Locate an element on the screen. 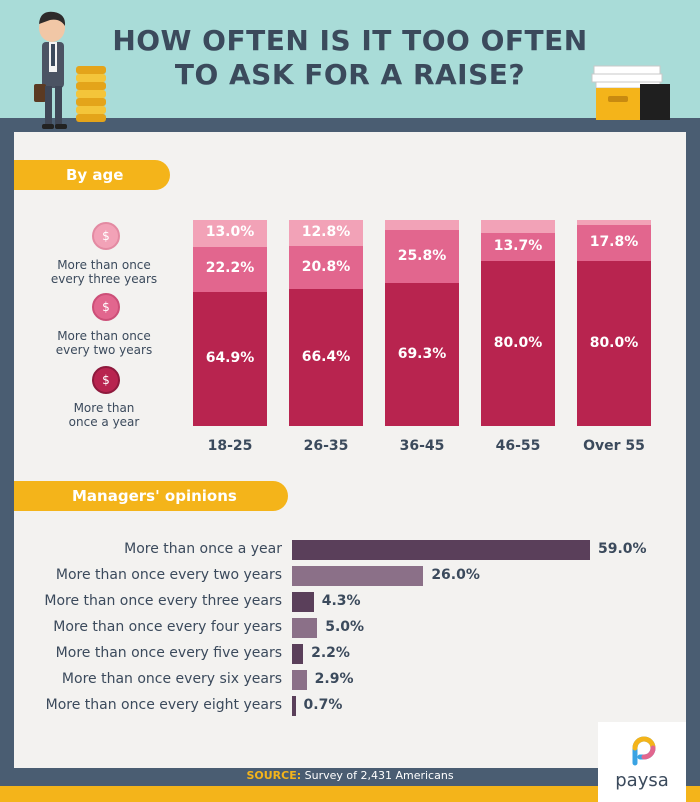 The image size is (700, 802). data-label: 12.8% is located at coordinates (326, 232).